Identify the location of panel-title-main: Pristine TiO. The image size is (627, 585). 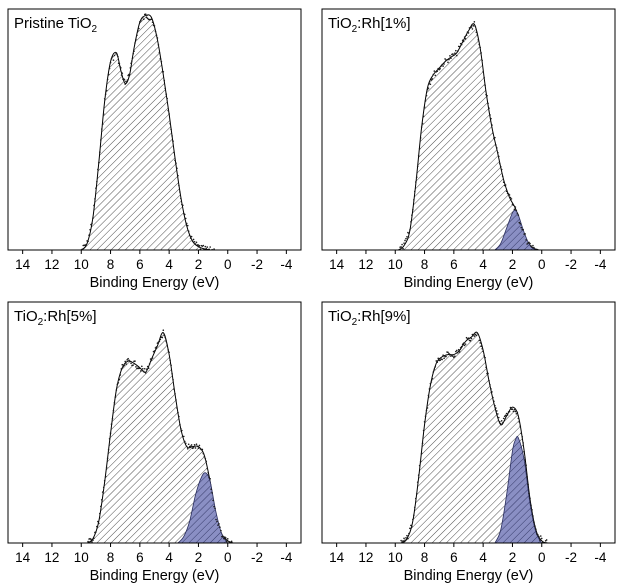
(53, 23).